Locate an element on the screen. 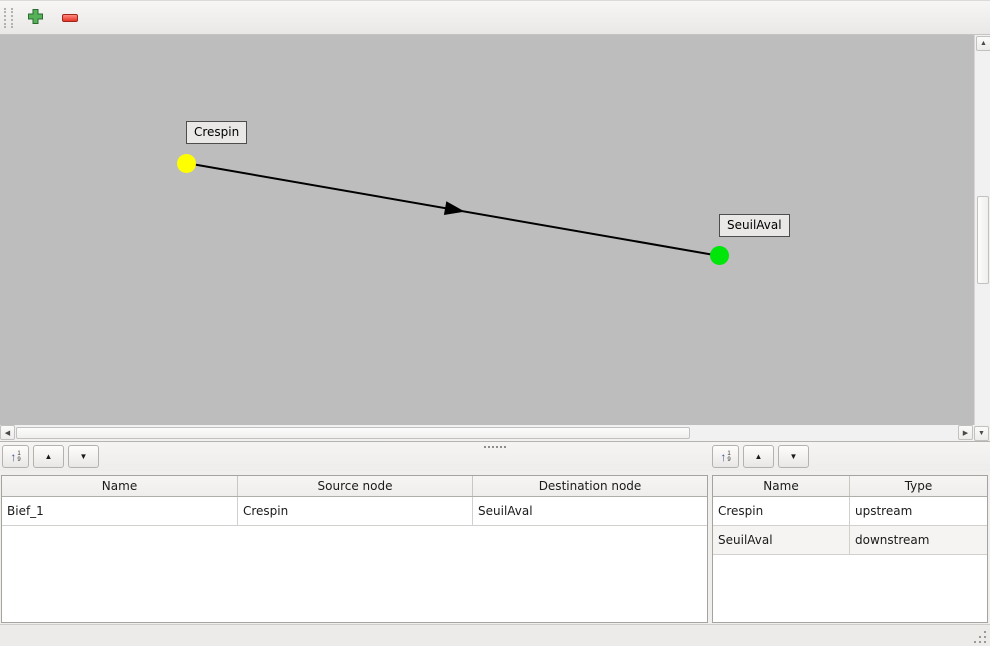  scroll-up-icon: ▲ is located at coordinates (983, 43).